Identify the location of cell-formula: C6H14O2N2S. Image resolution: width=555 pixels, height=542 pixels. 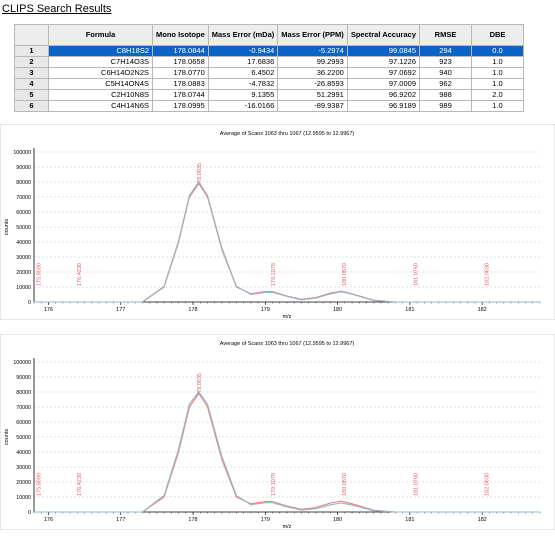
(100, 73).